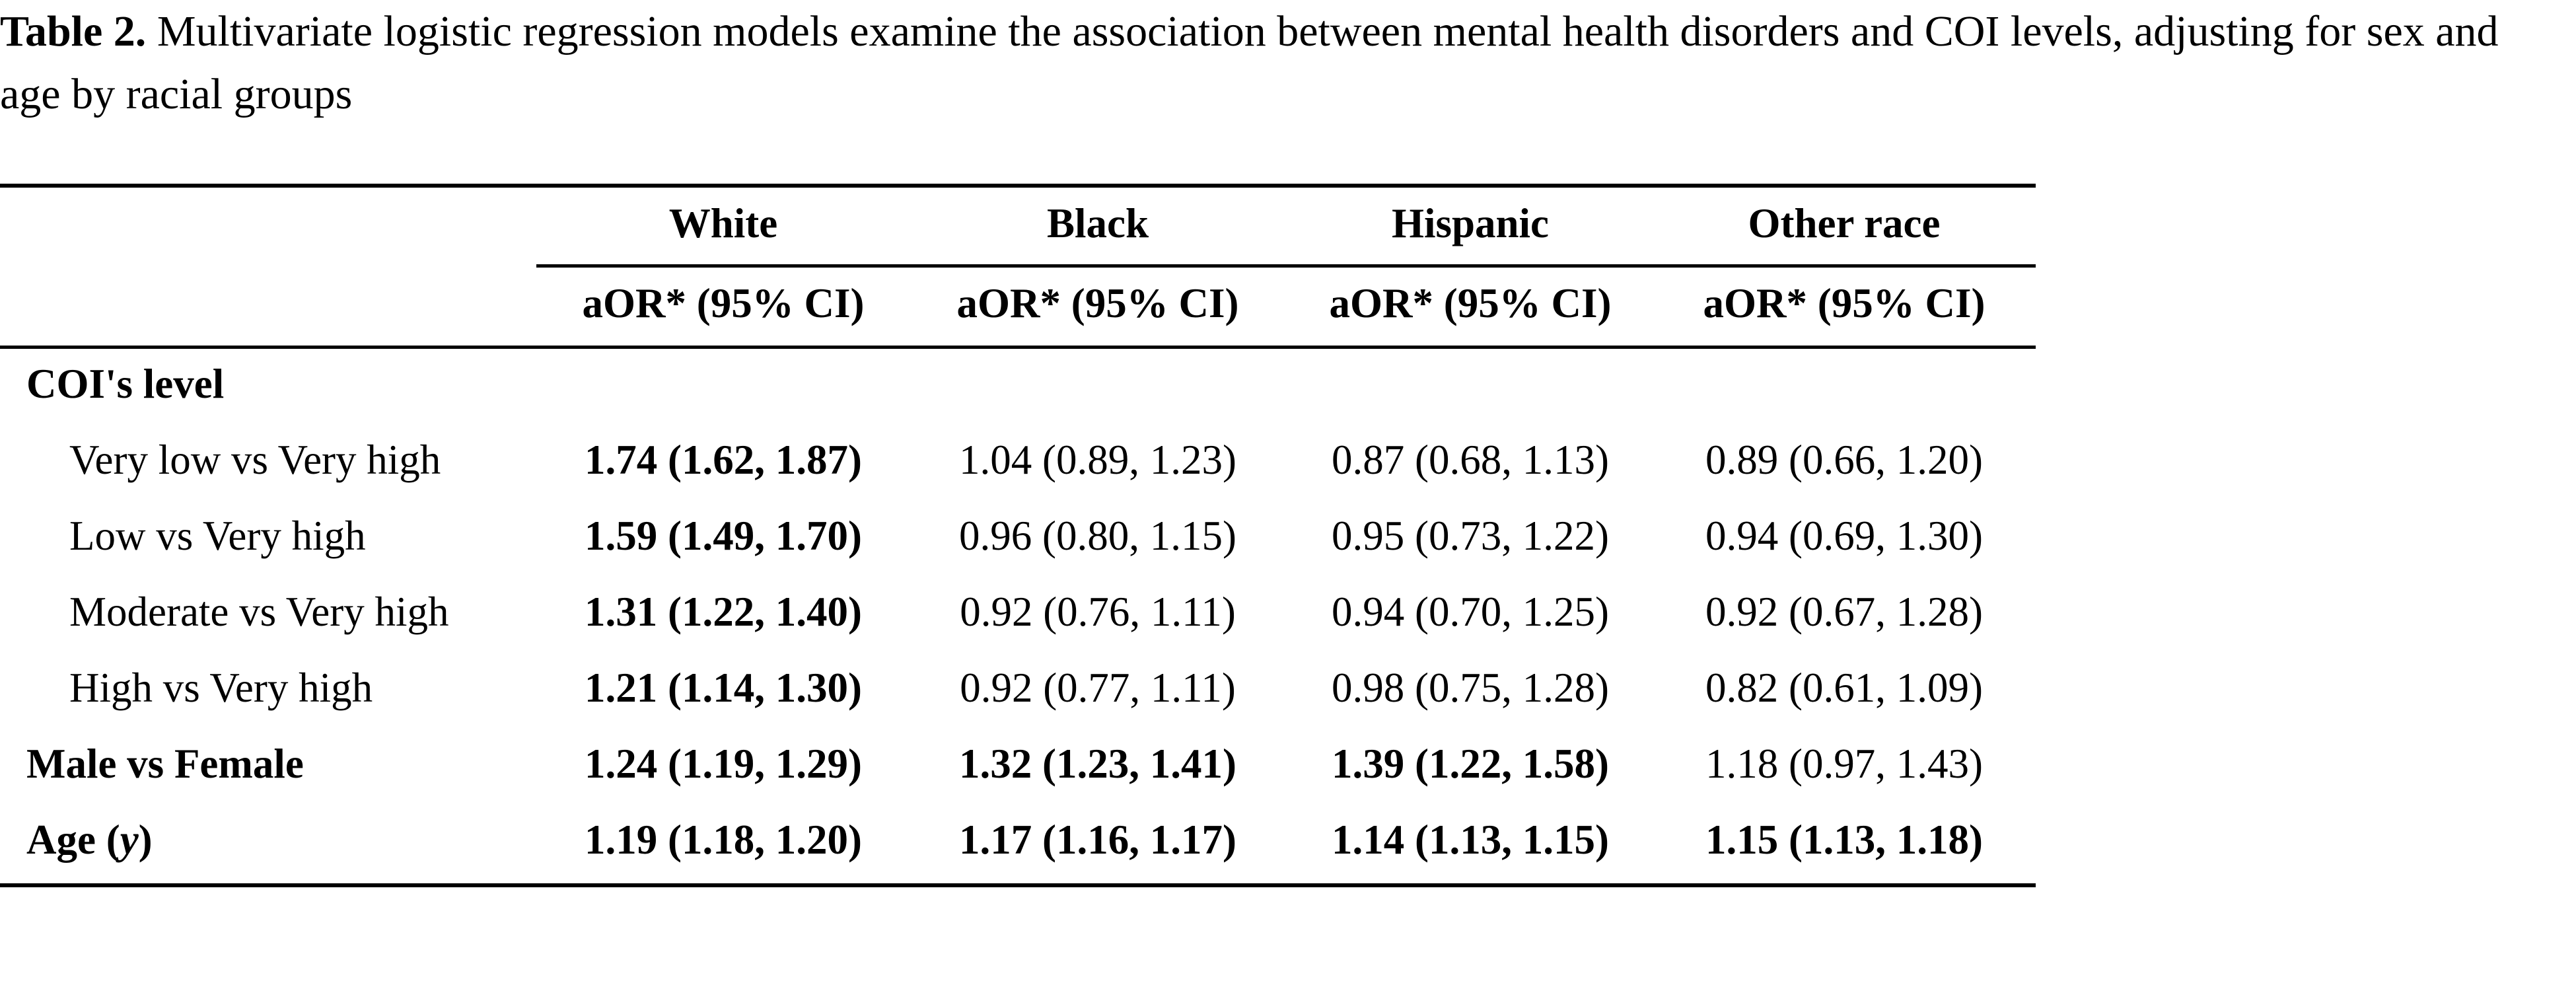 The height and width of the screenshot is (991, 2576). Describe the element at coordinates (73, 840) in the screenshot. I see `row-label-age-text: Age (` at that location.